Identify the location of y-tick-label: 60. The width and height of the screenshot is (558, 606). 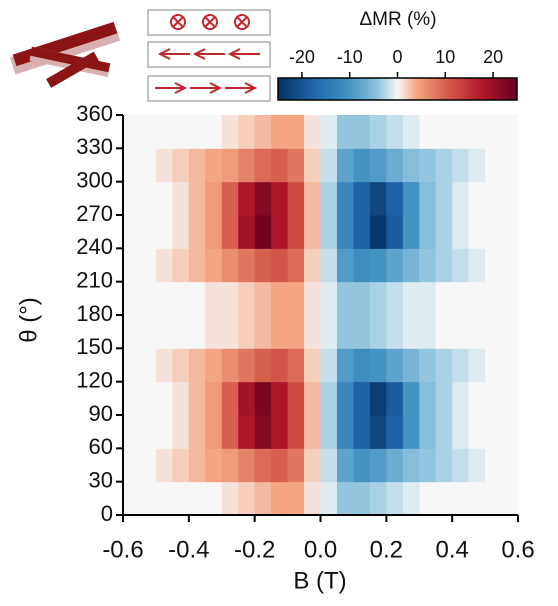
(101, 446).